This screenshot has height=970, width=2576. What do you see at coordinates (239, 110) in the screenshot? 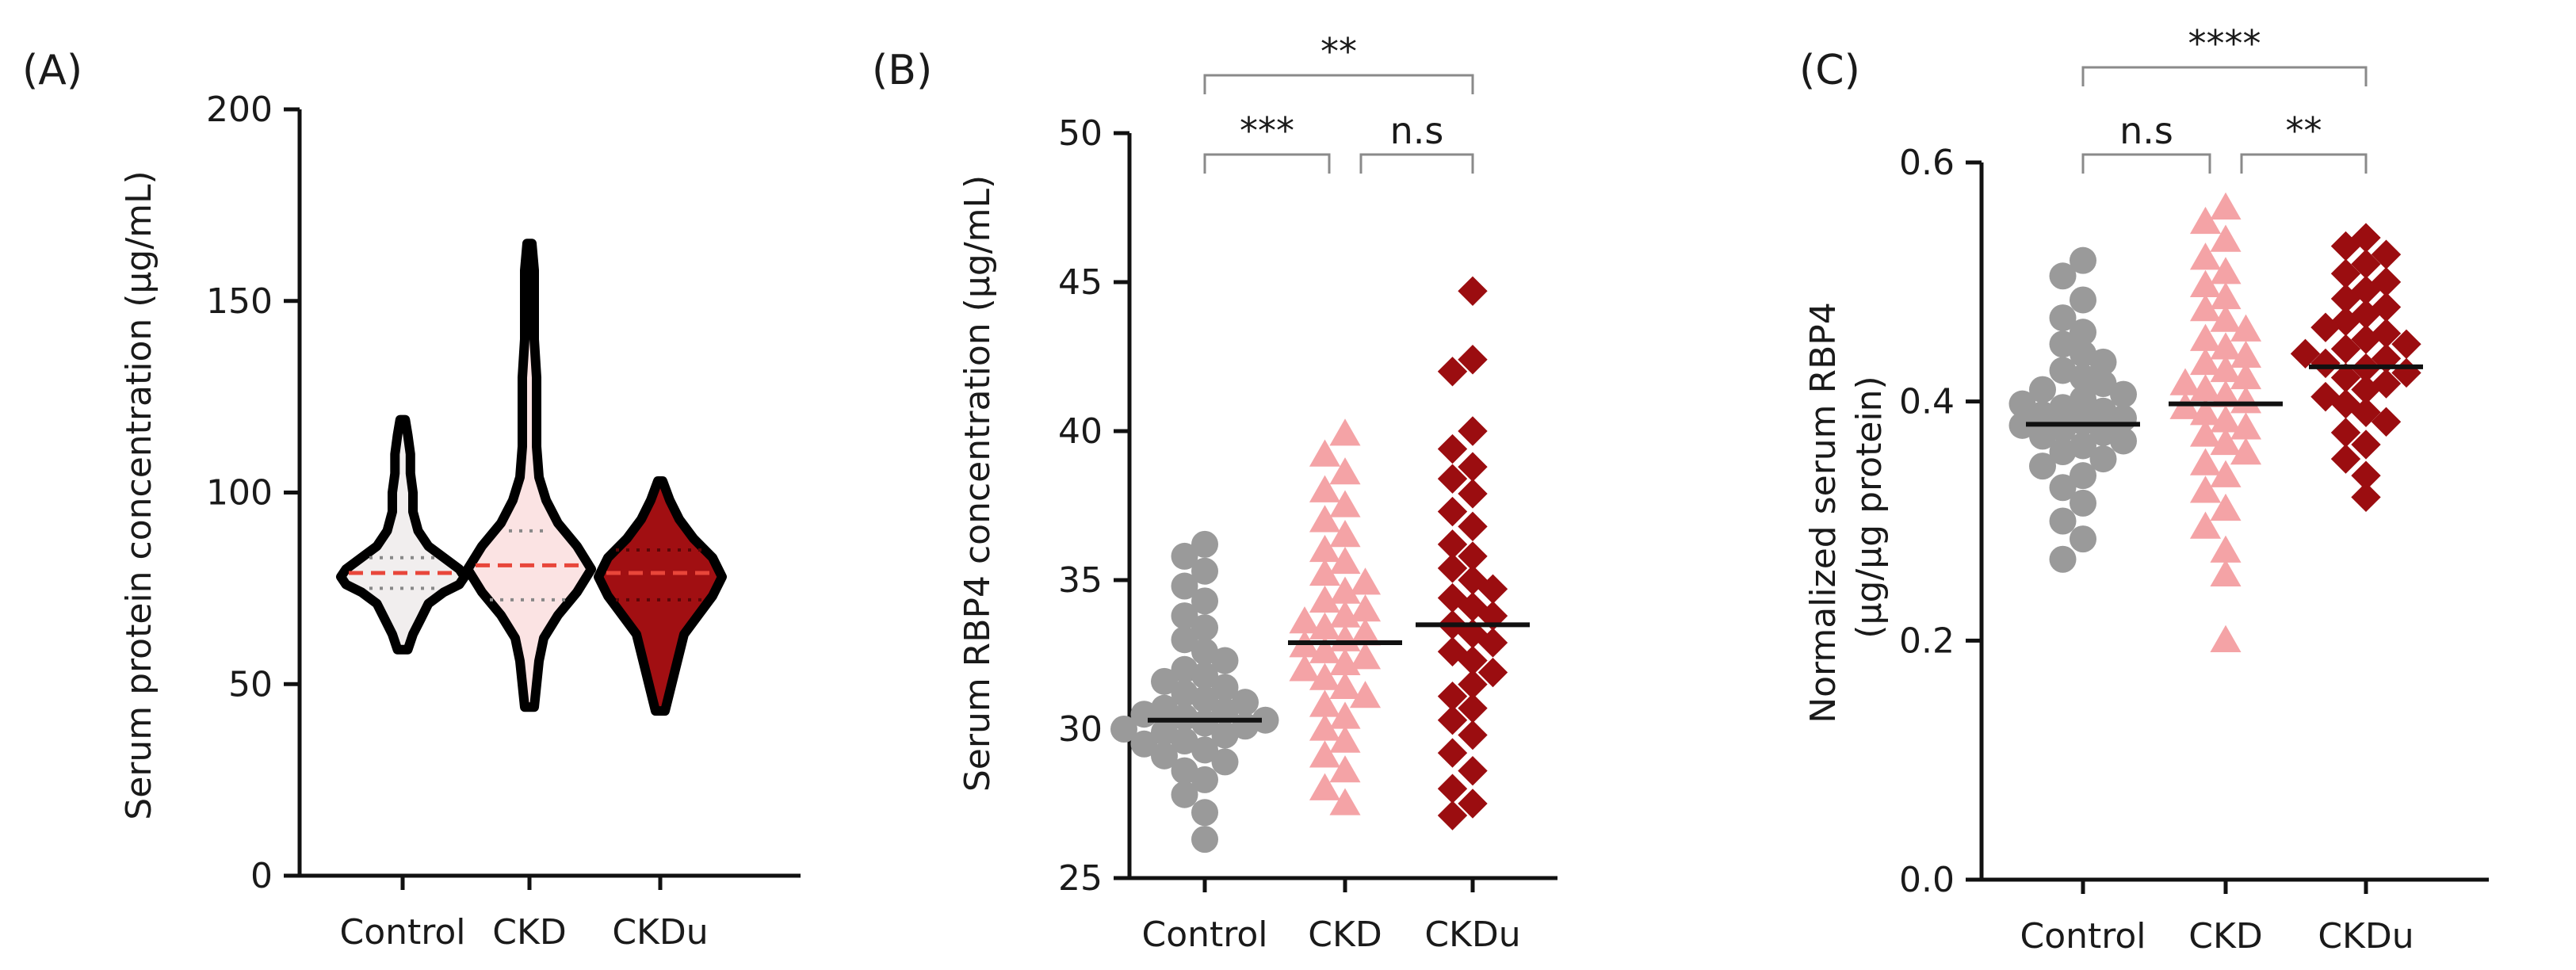
I see `a-y-tick-label-4: 200` at bounding box center [239, 110].